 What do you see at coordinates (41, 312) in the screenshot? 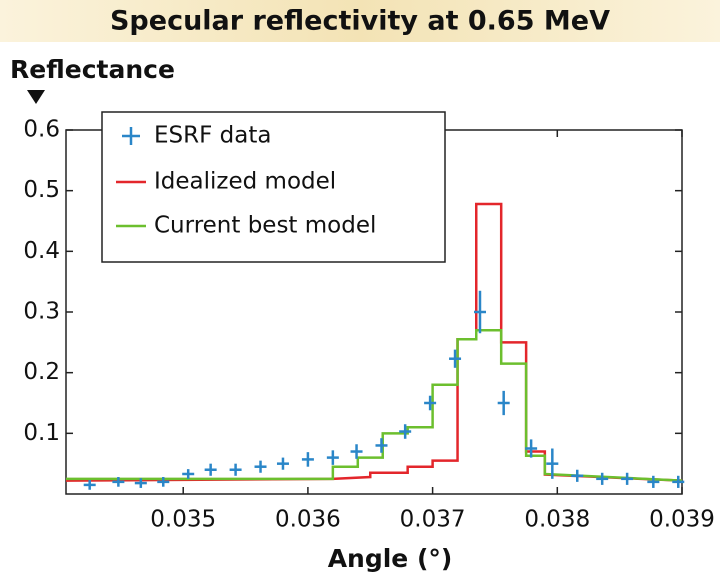
I see `y-tick-label: 0.3` at bounding box center [41, 312].